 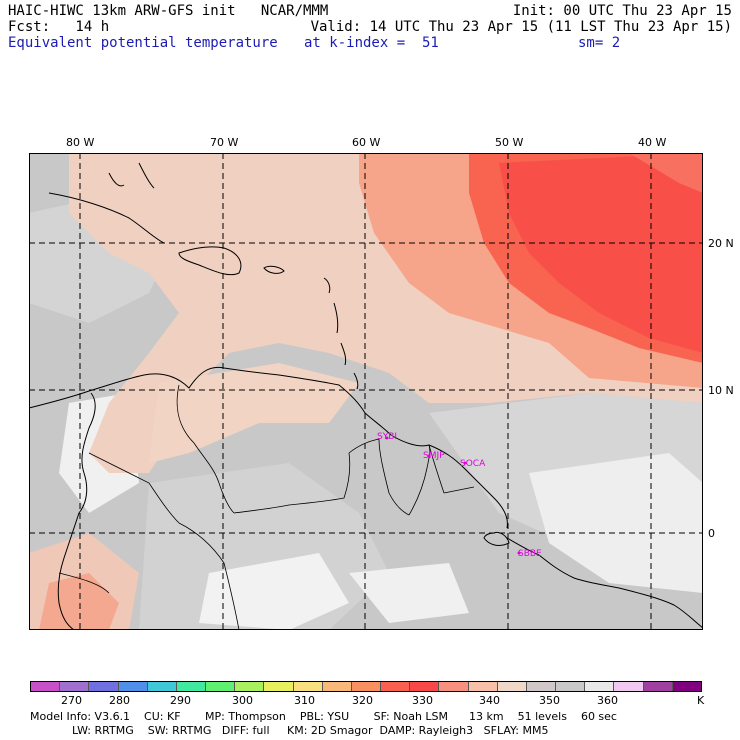 What do you see at coordinates (180, 700) in the screenshot?
I see `cb-label-290: 290` at bounding box center [180, 700].